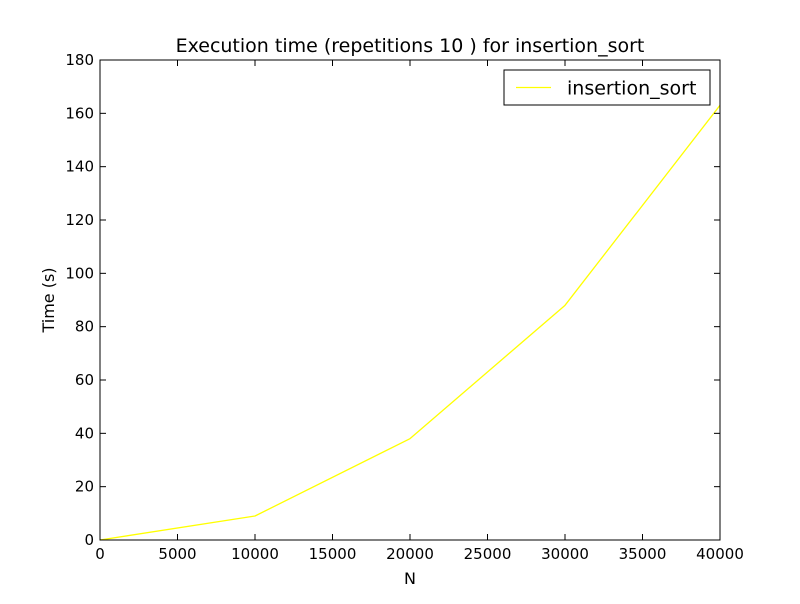 This screenshot has height=604, width=800. I want to click on x-tick-label: 10000, so click(255, 554).